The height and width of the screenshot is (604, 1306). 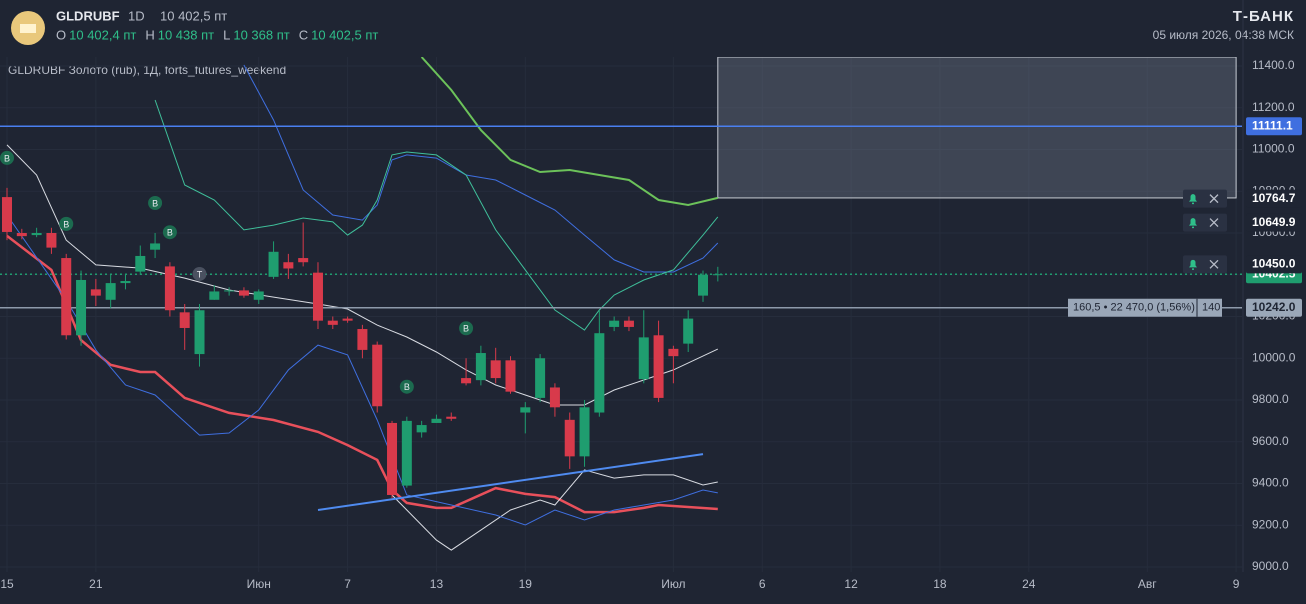 I want to click on y-tick-label: 11000.0, so click(x=1273, y=149).